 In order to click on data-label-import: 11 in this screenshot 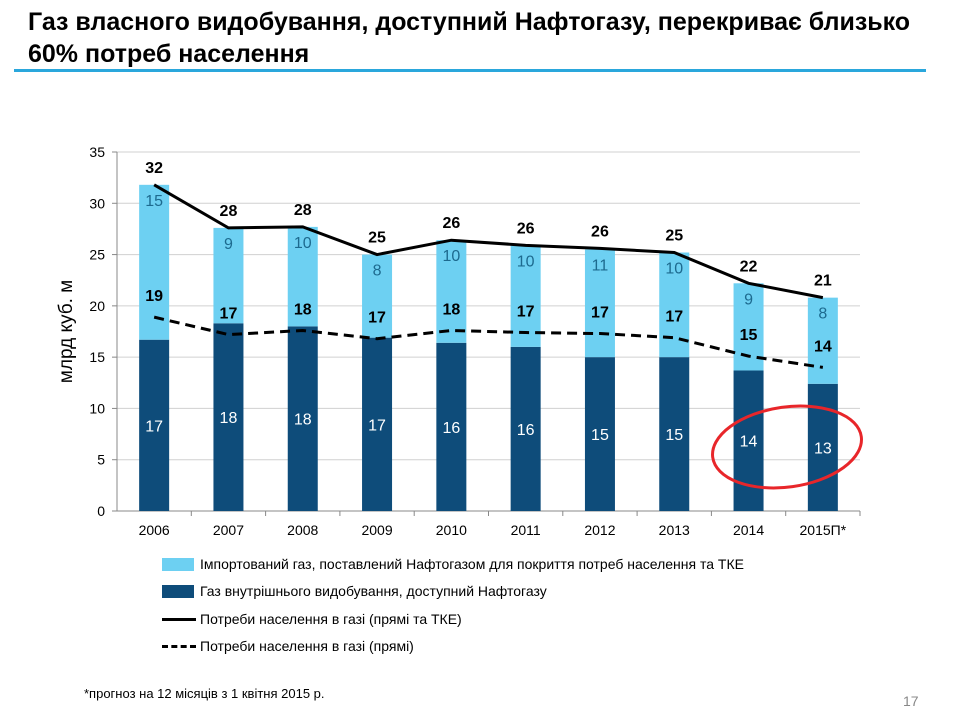, I will do `click(600, 265)`.